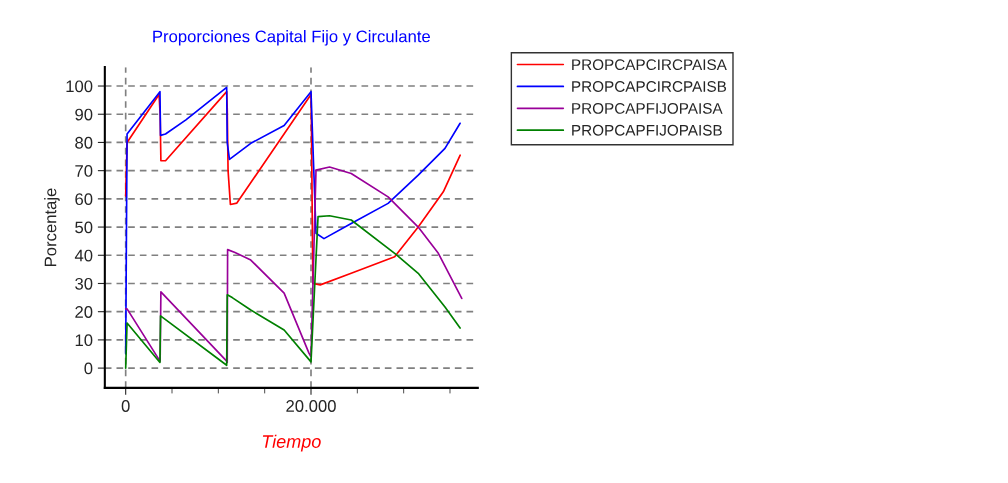 The height and width of the screenshot is (483, 1008). I want to click on y-tick-label: 0, so click(88, 368).